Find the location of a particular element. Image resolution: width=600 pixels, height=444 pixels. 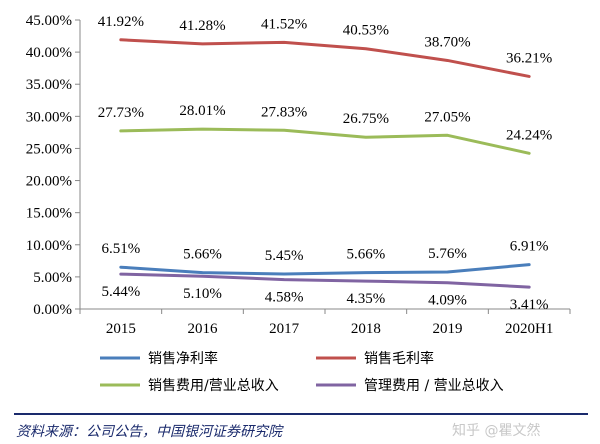

data-label: 3.41% is located at coordinates (529, 305).